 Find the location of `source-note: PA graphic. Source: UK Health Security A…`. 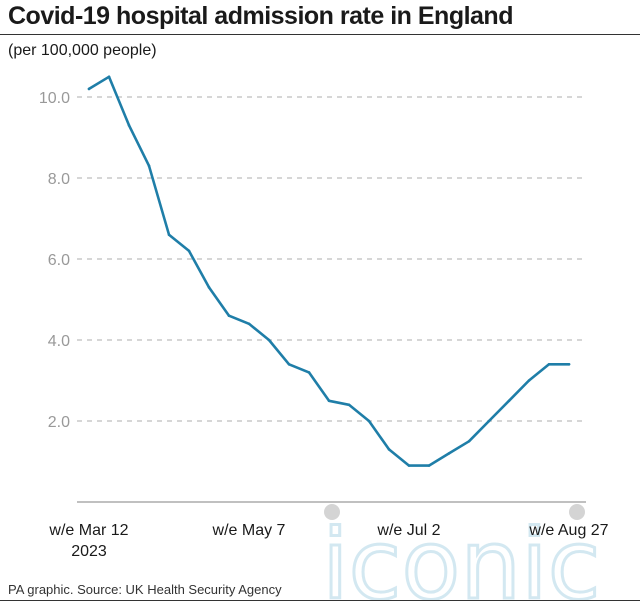

source-note: PA graphic. Source: UK Health Security A… is located at coordinates (145, 589).